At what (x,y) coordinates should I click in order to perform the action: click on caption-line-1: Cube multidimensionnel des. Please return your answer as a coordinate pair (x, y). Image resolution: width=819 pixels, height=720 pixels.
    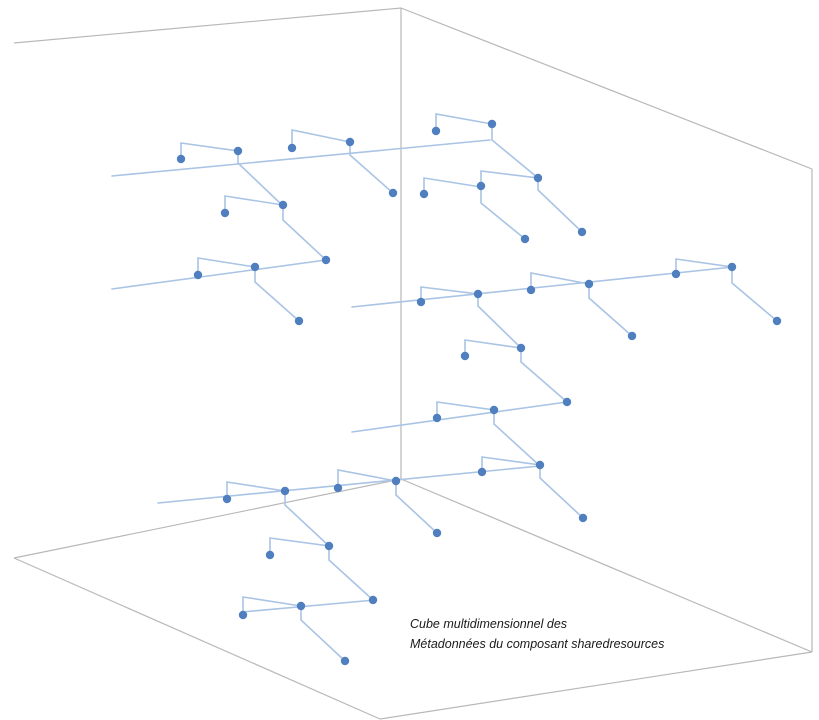
    Looking at the image, I should click on (489, 624).